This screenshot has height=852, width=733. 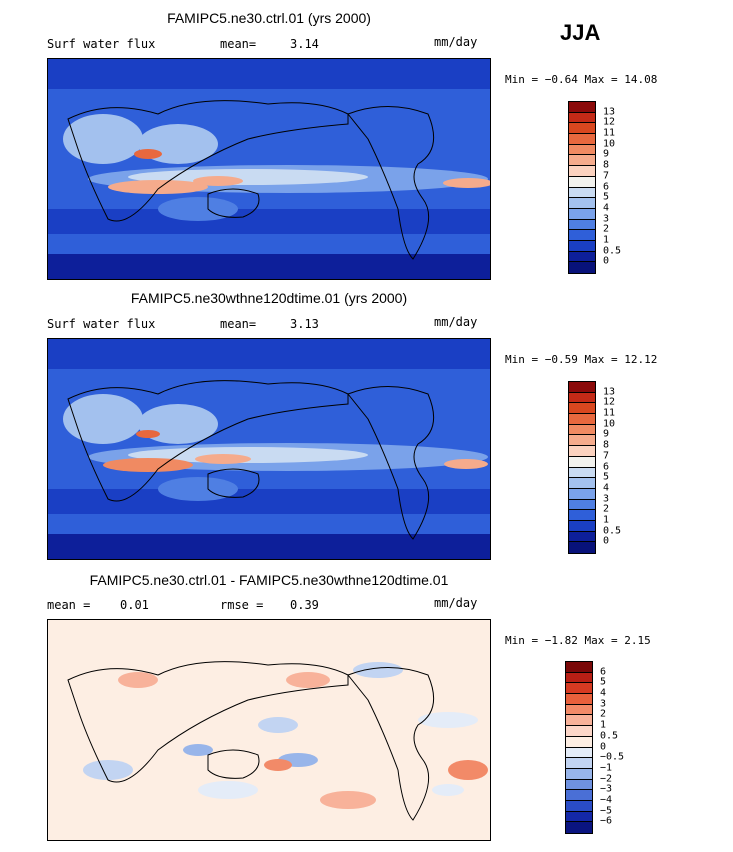 I want to click on panel-3-minmax: Min = −1.82 Max = 2.15, so click(x=578, y=640).